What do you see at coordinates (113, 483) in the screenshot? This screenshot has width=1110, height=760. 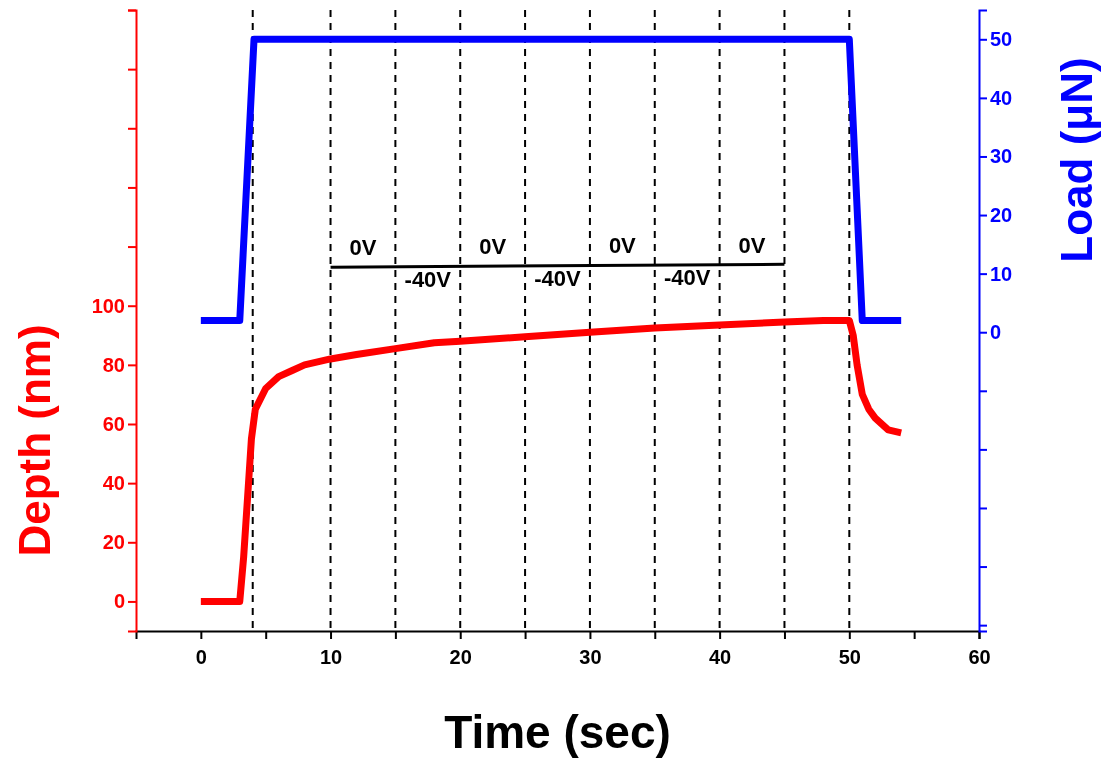 I see `y-tick-label: 40` at bounding box center [113, 483].